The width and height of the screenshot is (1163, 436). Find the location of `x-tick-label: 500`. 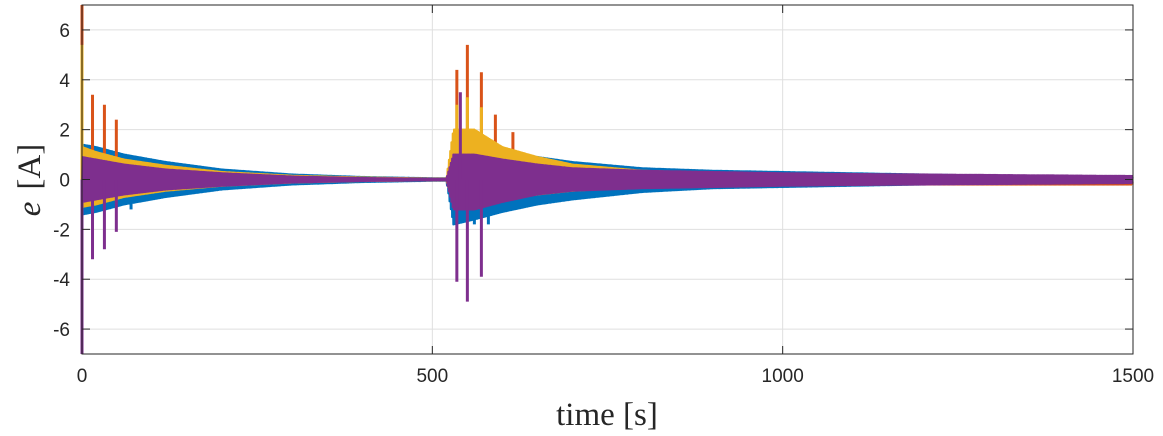

x-tick-label: 500 is located at coordinates (432, 376).